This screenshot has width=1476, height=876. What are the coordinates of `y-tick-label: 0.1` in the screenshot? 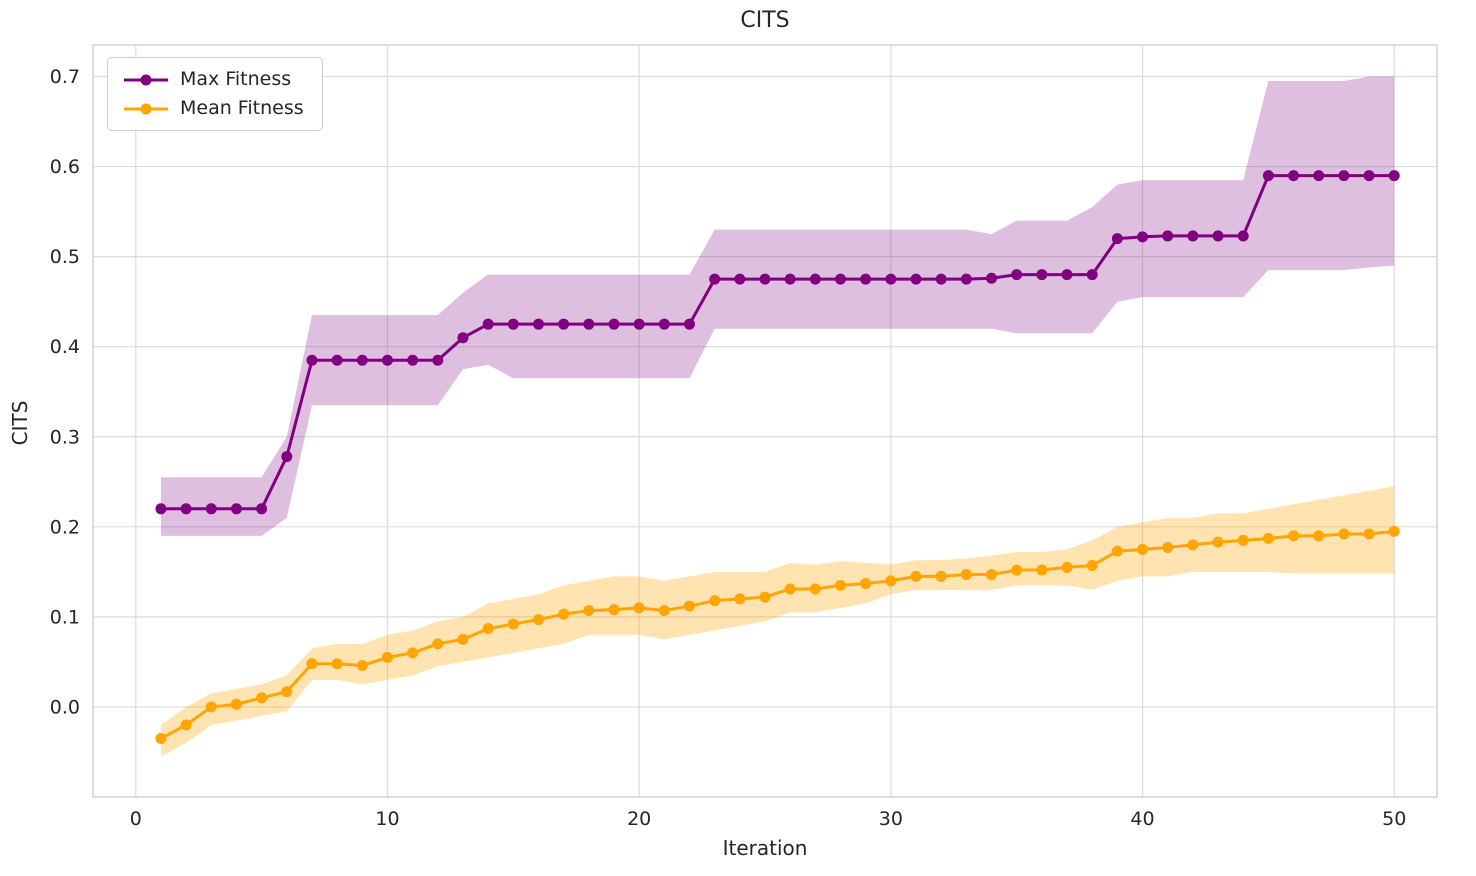 It's located at (65, 617).